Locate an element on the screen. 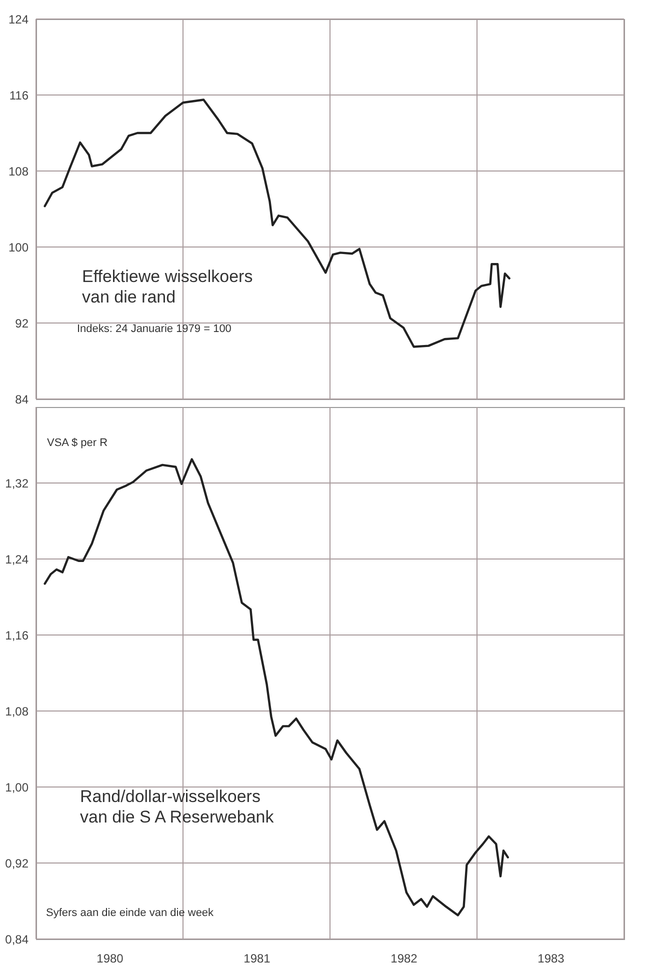  y-tick-label: 1,08 is located at coordinates (17, 711).